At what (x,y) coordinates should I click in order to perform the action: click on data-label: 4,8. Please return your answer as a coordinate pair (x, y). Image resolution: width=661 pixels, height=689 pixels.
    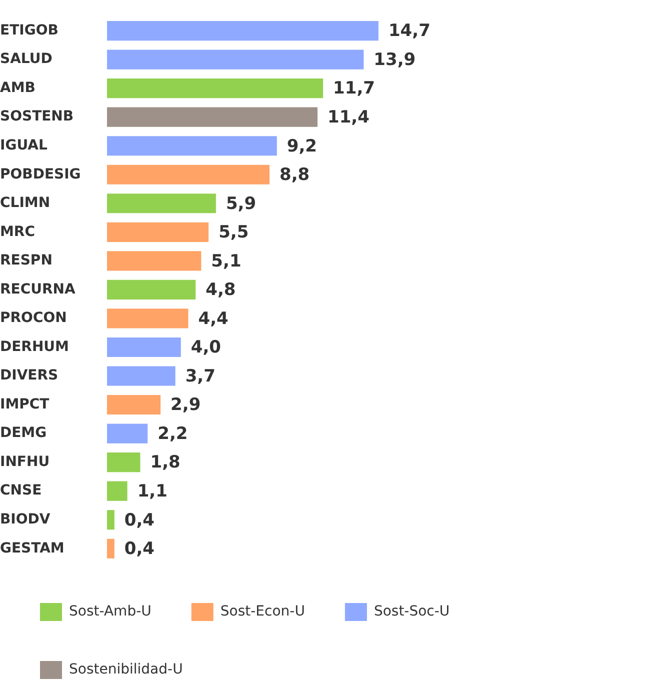
    Looking at the image, I should click on (221, 290).